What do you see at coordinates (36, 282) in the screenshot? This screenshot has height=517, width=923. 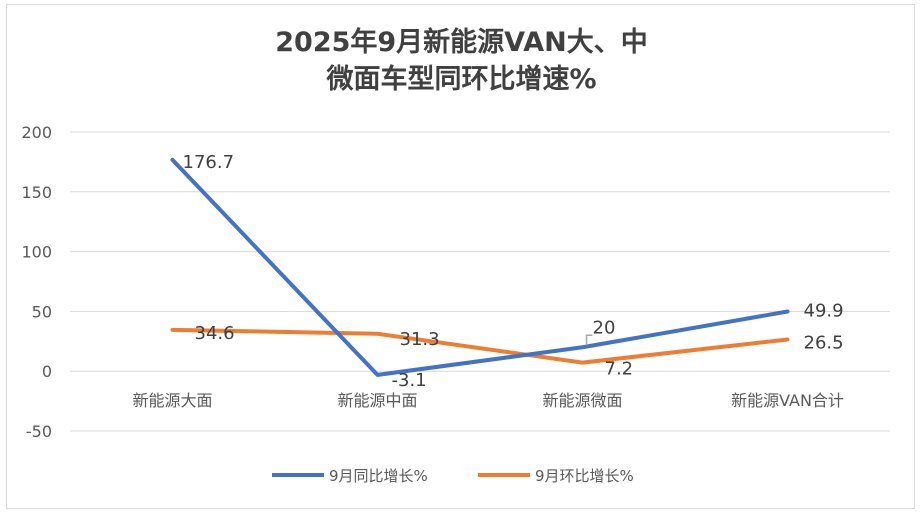 I see `y-axis-ticks: 200 150 100 50 0 -50` at bounding box center [36, 282].